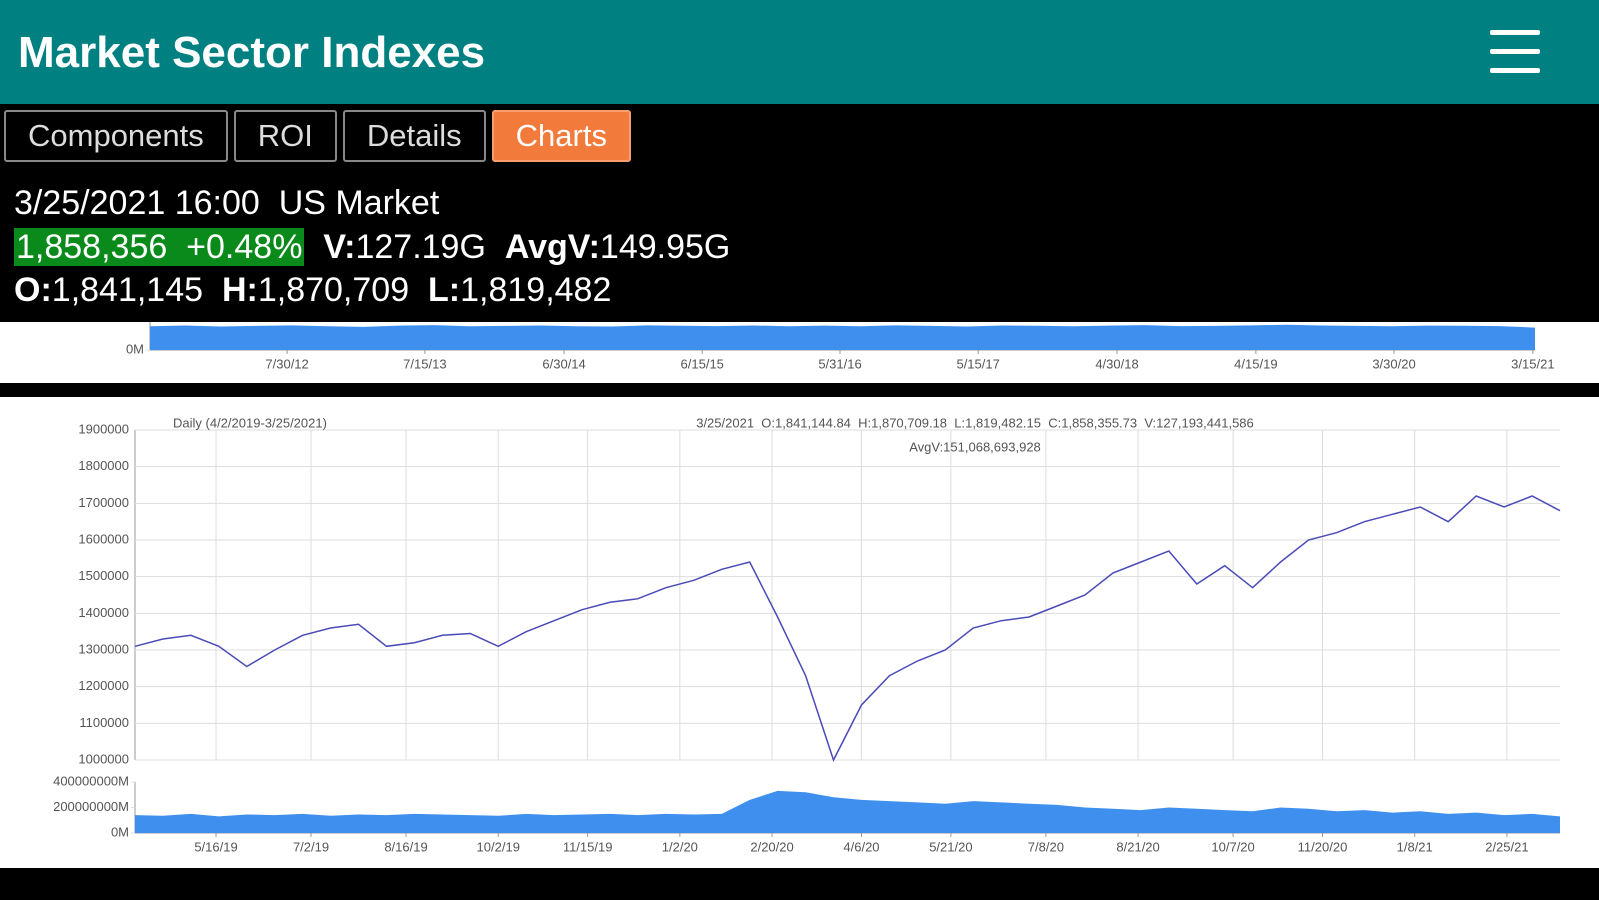 Image resolution: width=1599 pixels, height=900 pixels. What do you see at coordinates (444, 290) in the screenshot?
I see `label: L:` at bounding box center [444, 290].